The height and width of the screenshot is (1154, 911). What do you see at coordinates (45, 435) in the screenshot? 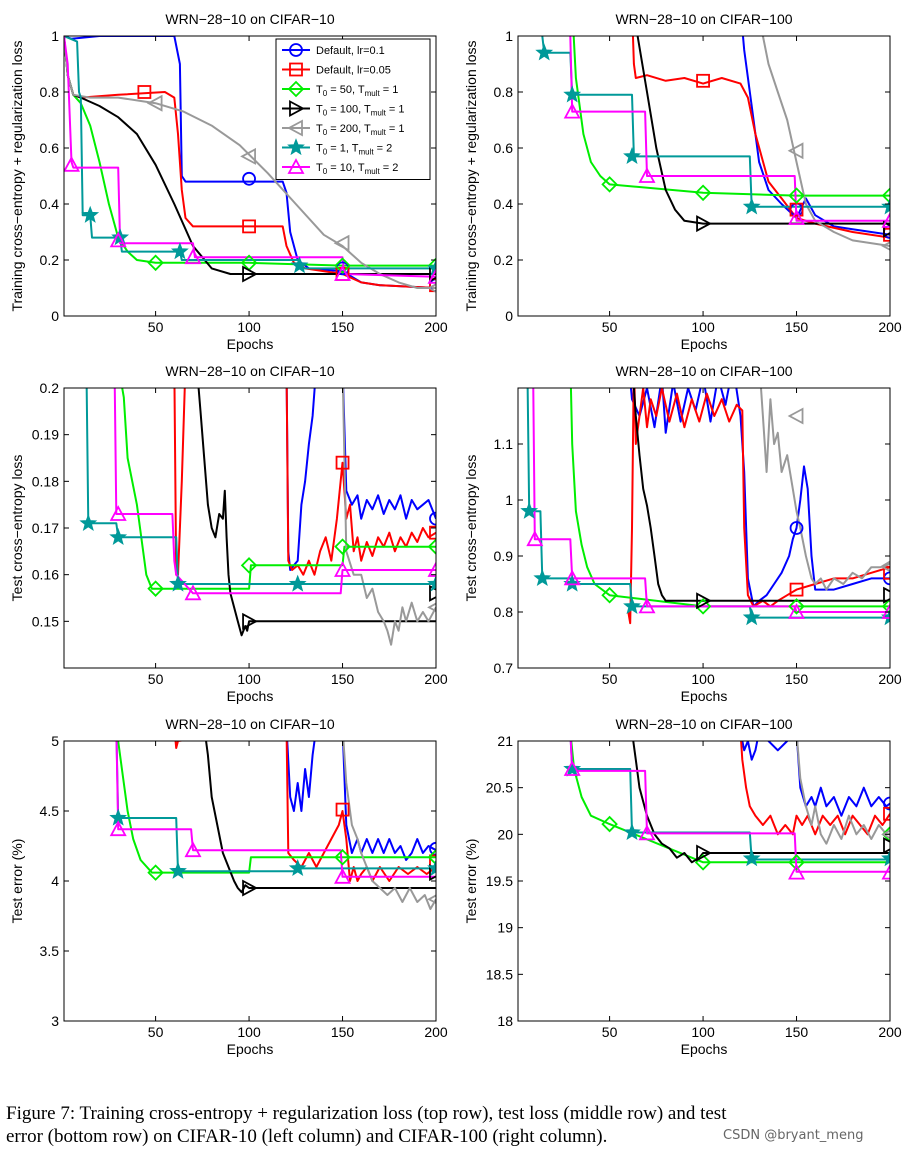
I see `y-tick-label: 0.19` at bounding box center [45, 435].